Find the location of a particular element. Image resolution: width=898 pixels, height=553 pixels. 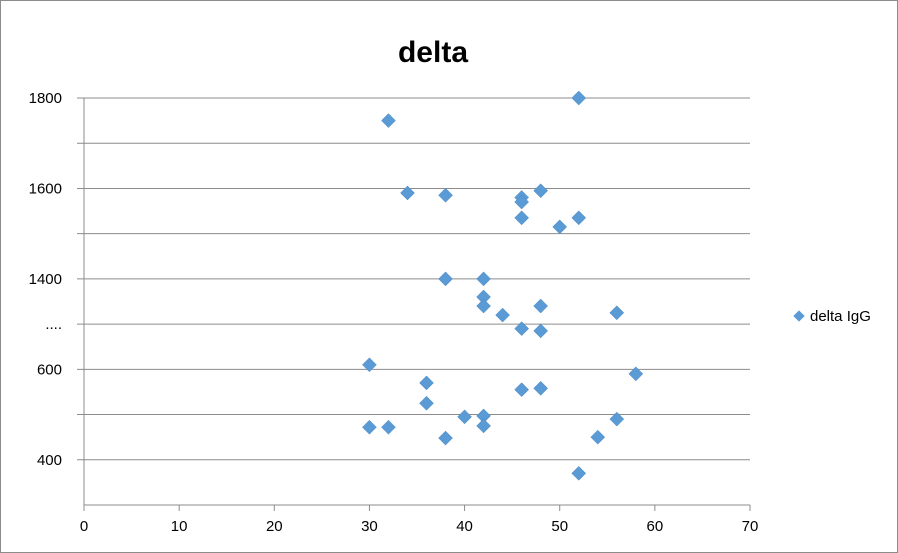

legend-marker-delta-igg is located at coordinates (799, 316).